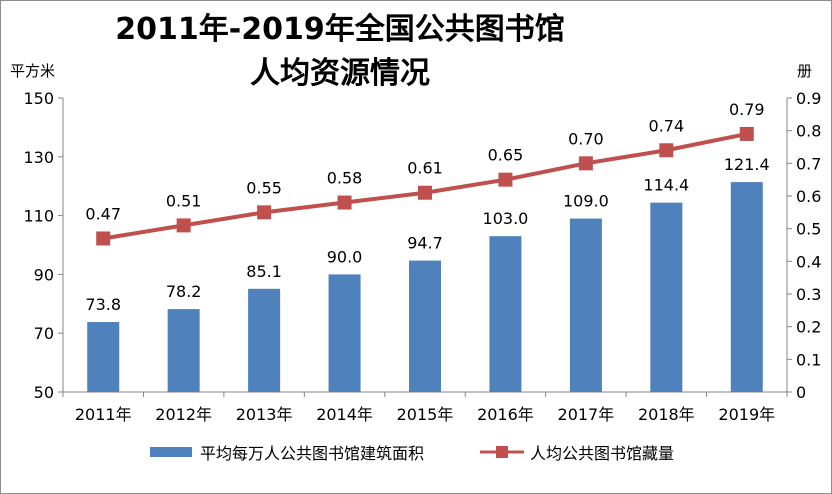 The image size is (832, 494). What do you see at coordinates (666, 414) in the screenshot?
I see `x-tick-label: 2018年` at bounding box center [666, 414].